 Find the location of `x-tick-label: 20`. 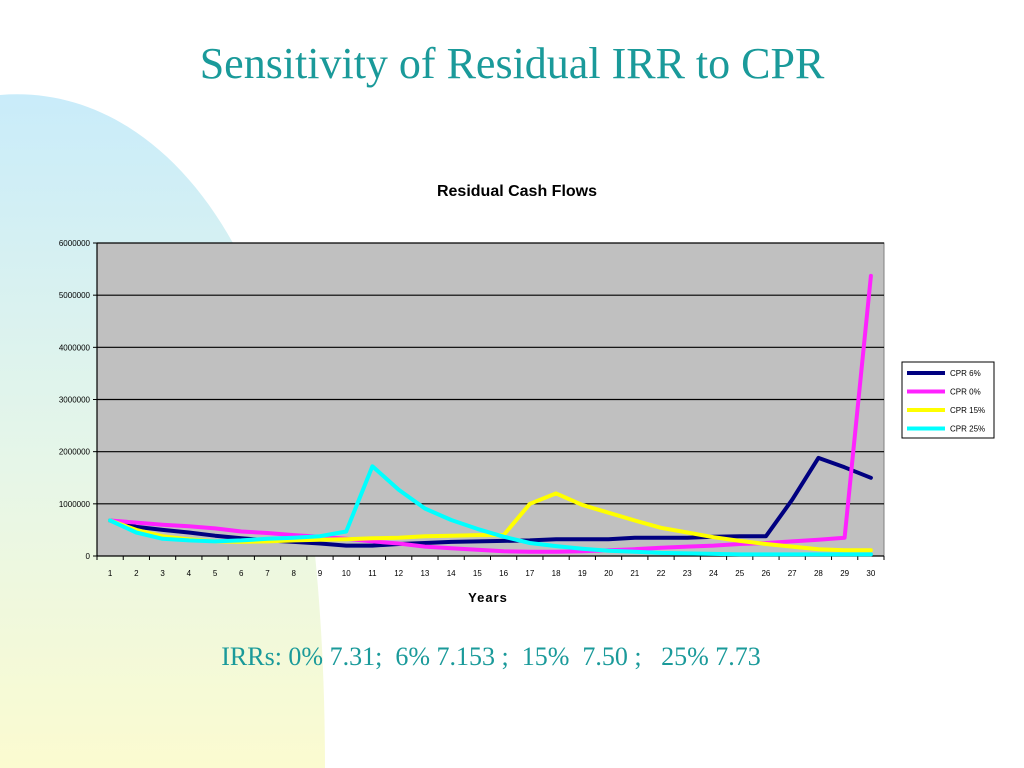

x-tick-label: 20 is located at coordinates (608, 573).